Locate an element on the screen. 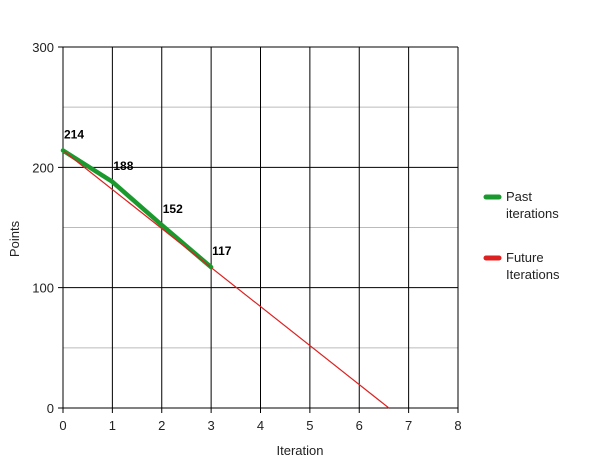  series-line-past-iterations is located at coordinates (137, 209).